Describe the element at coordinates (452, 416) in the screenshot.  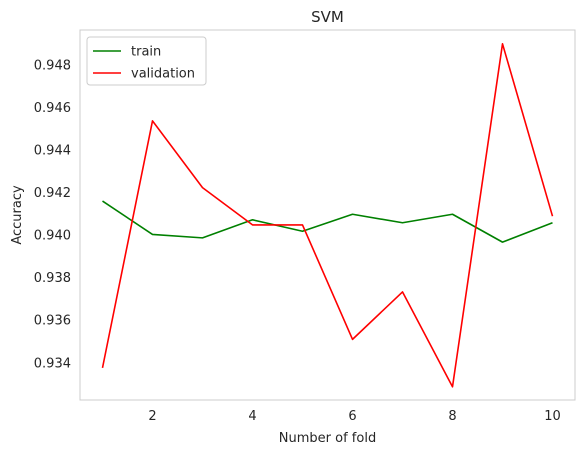
I see `x-tick-label: 8` at that location.